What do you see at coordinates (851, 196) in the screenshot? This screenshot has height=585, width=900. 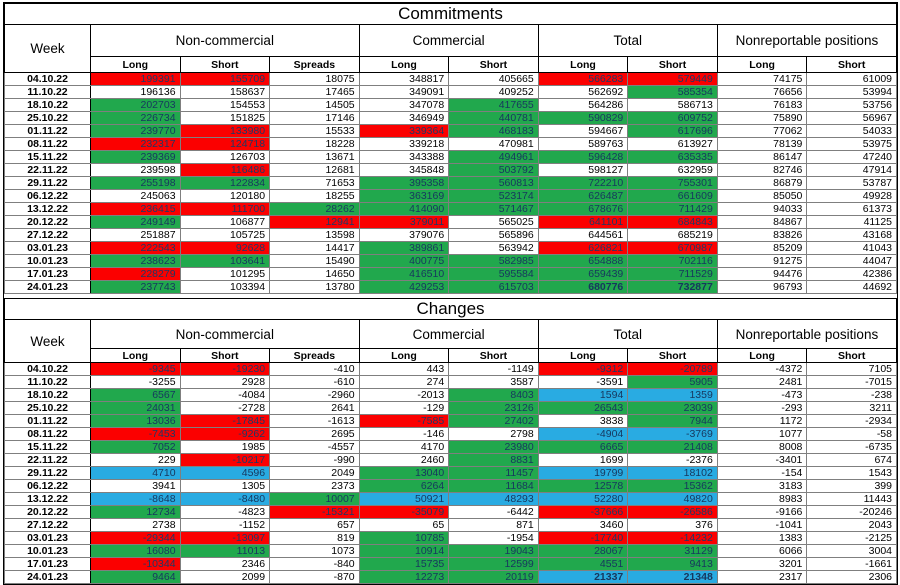 I see `cell-nonreportable-short: 49928` at bounding box center [851, 196].